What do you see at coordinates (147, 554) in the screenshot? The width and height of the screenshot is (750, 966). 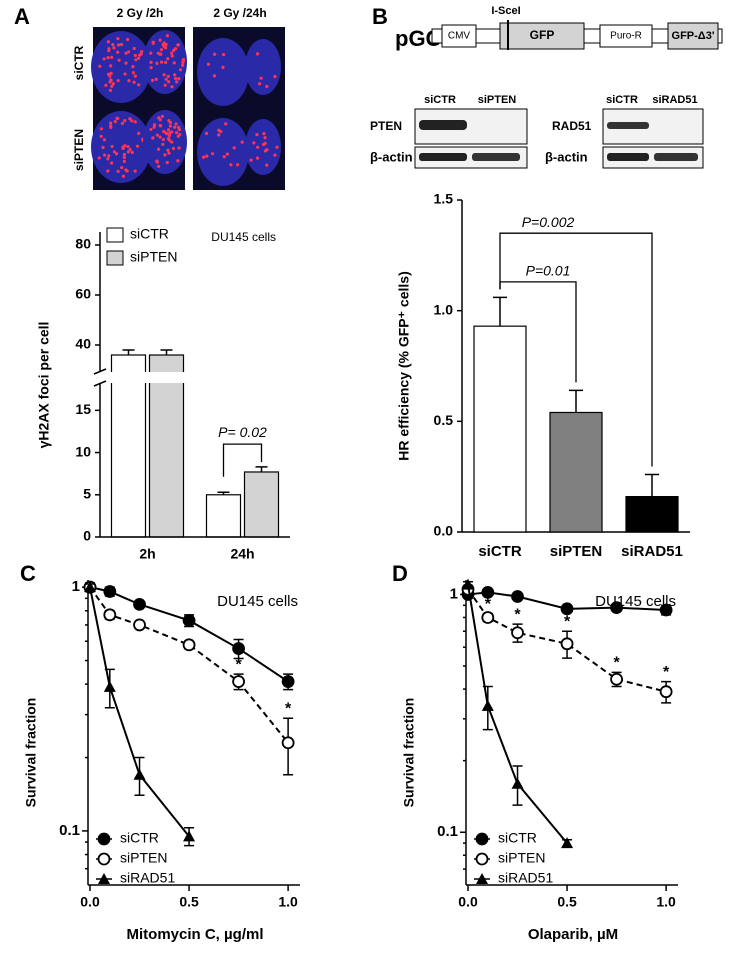 I see `x-tick-label: 2h` at bounding box center [147, 554].